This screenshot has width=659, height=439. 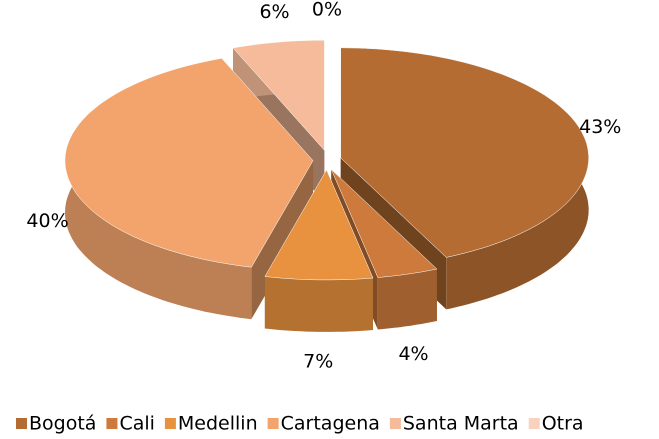 What do you see at coordinates (413, 354) in the screenshot?
I see `data-label: 4%` at bounding box center [413, 354].